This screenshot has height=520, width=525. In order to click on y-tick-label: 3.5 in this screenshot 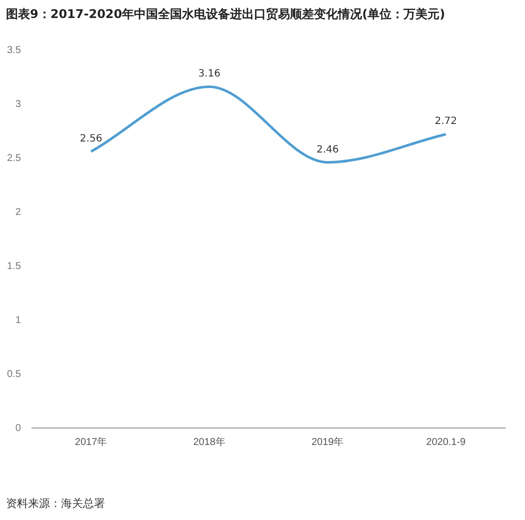, I will do `click(14, 50)`.